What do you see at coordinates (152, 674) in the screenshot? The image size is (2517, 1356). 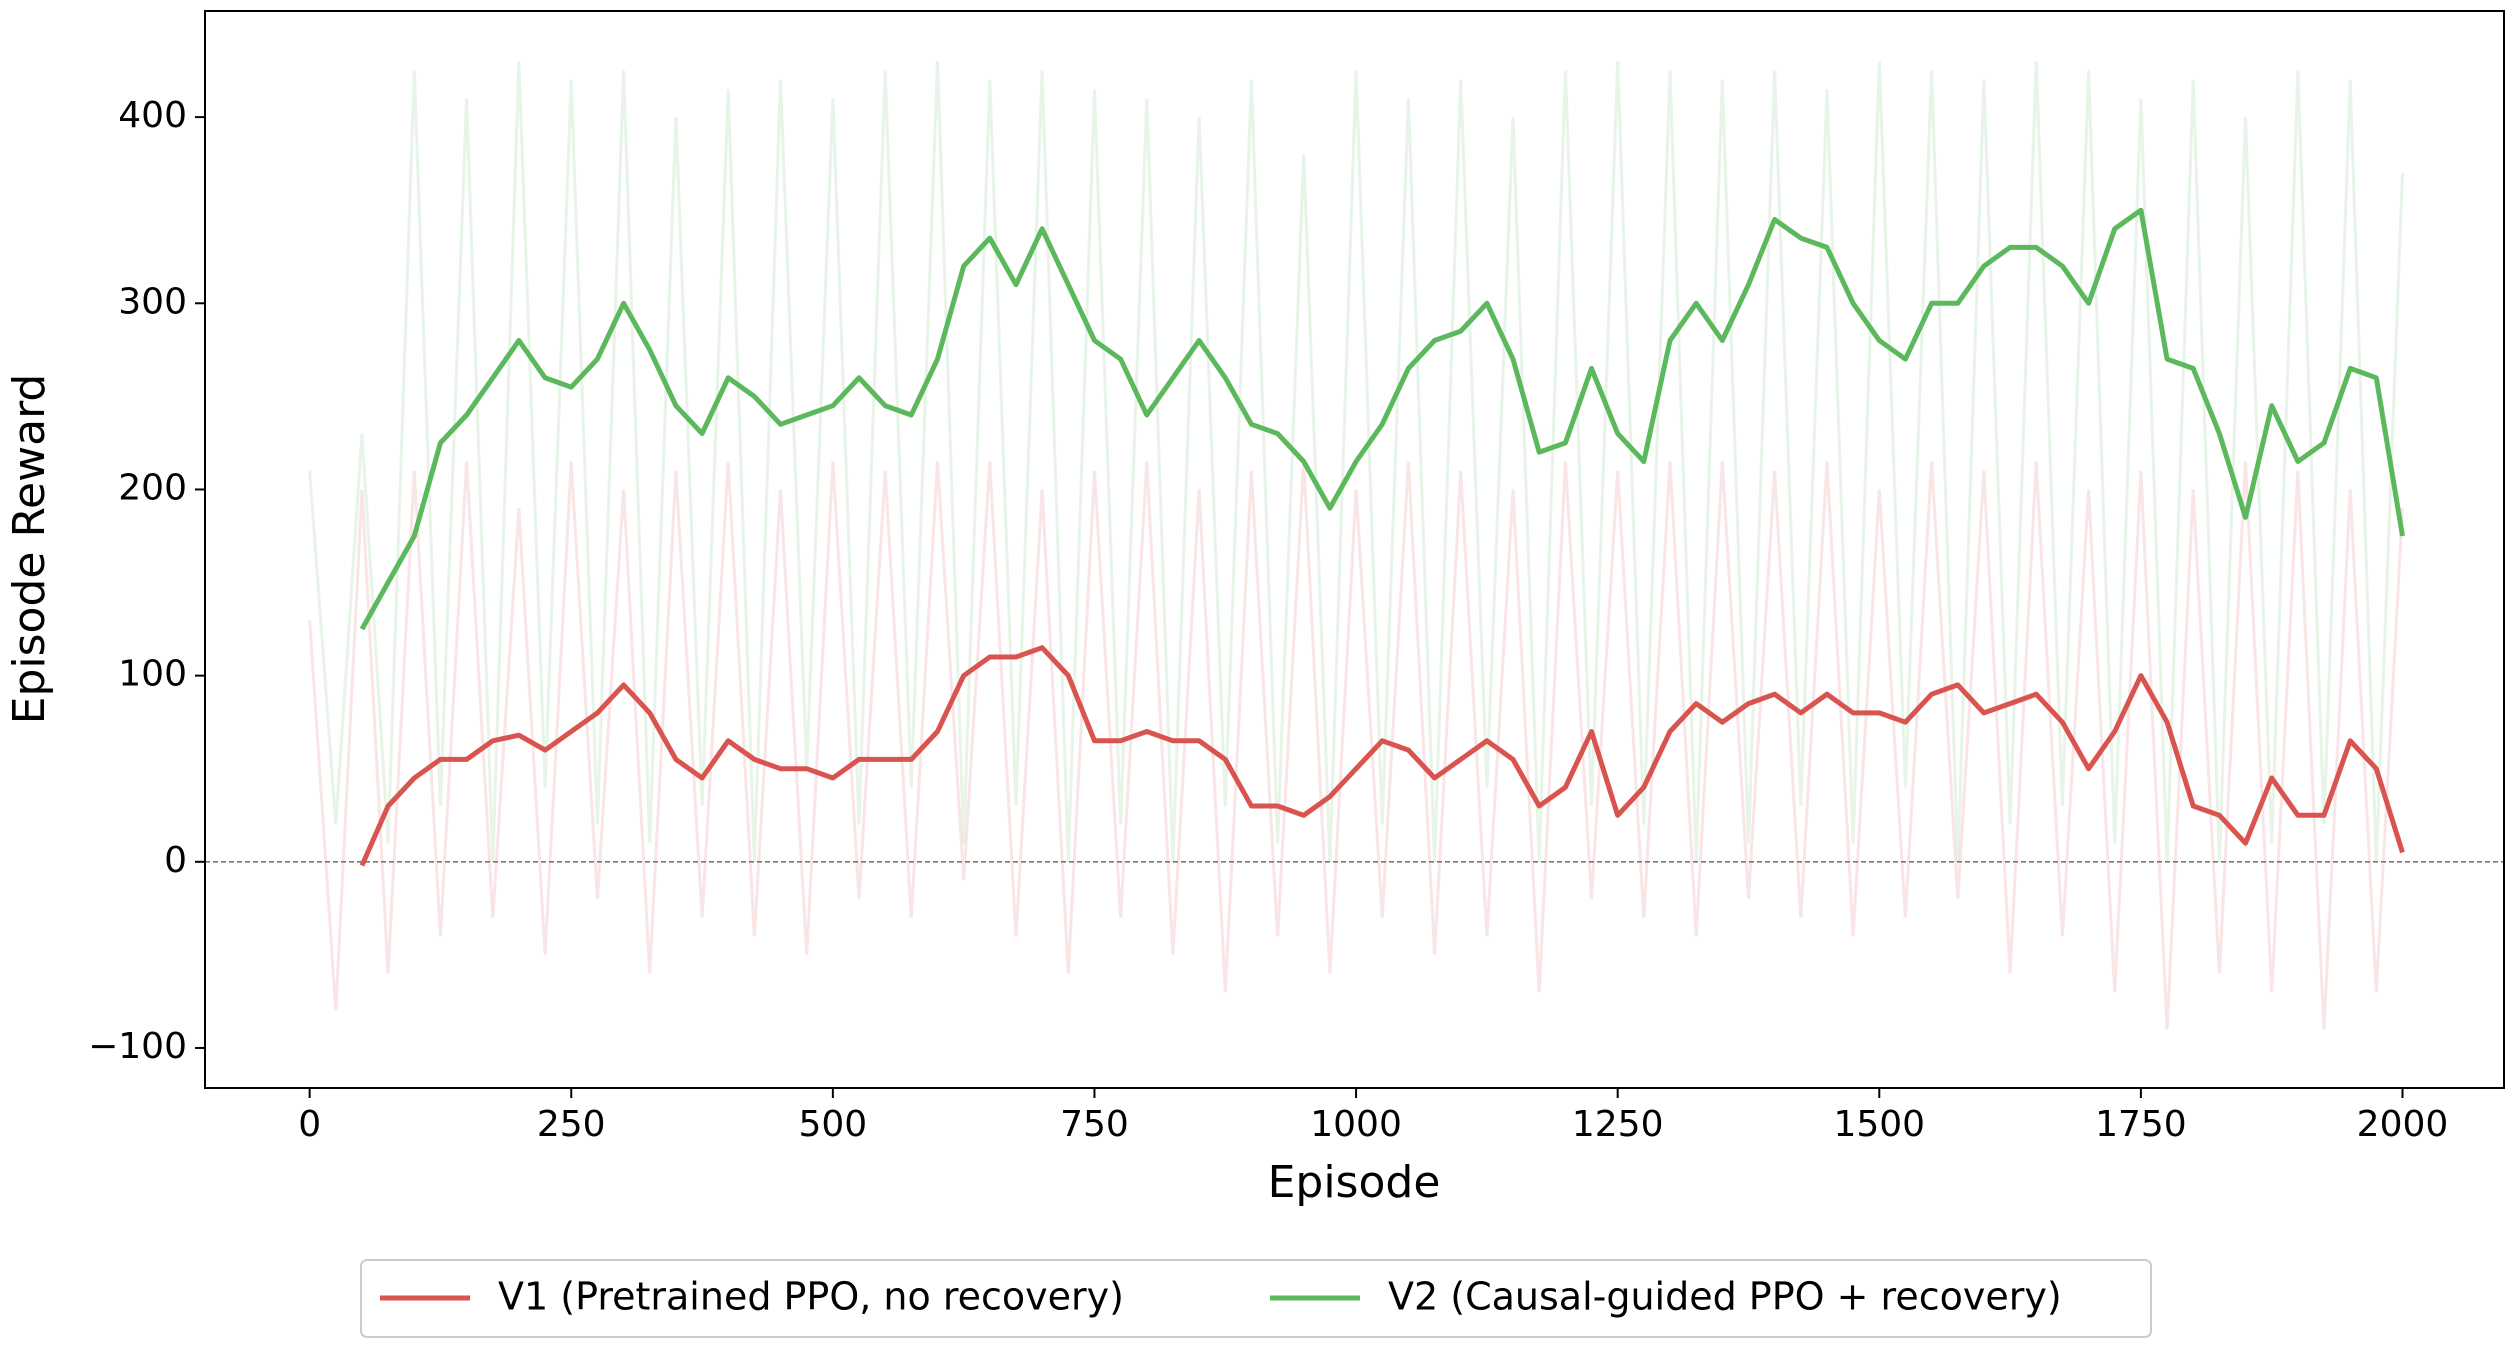 I see `y-tick-label: 100` at bounding box center [152, 674].